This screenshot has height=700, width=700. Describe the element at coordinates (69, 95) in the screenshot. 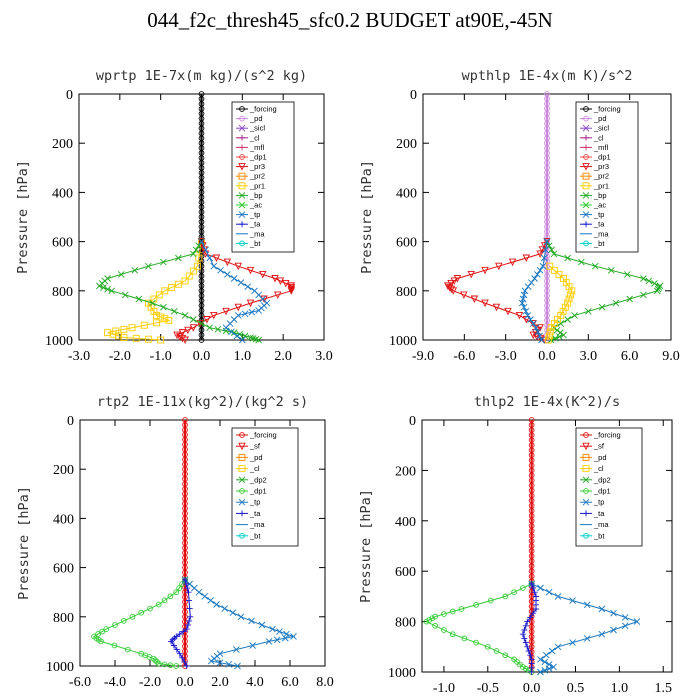

I see `y-tick-label: 0` at that location.